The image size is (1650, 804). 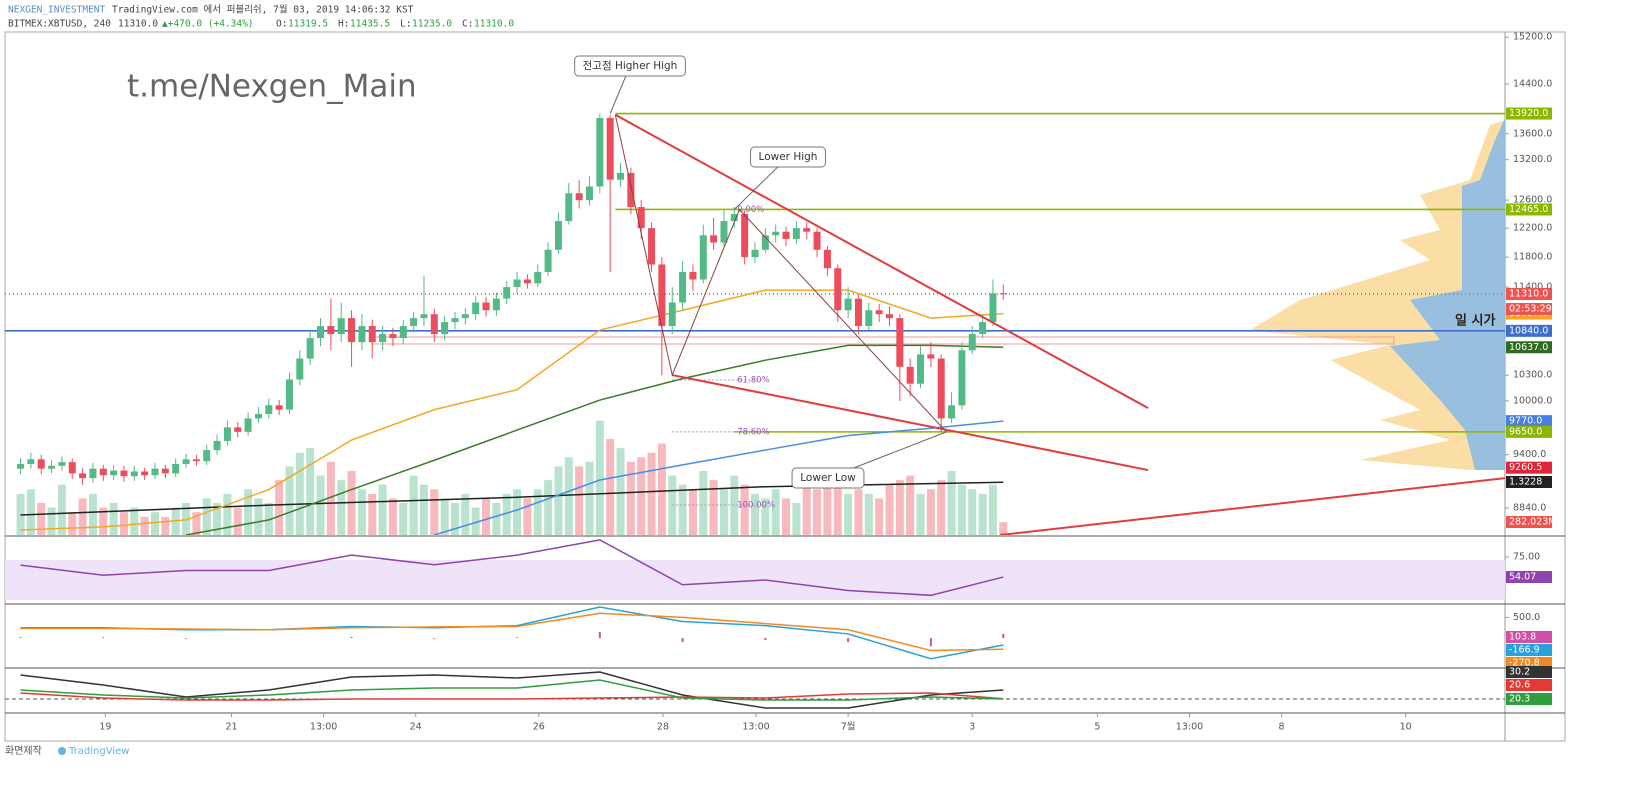 What do you see at coordinates (756, 506) in the screenshot?
I see `fib-label: 100.00%` at bounding box center [756, 506].